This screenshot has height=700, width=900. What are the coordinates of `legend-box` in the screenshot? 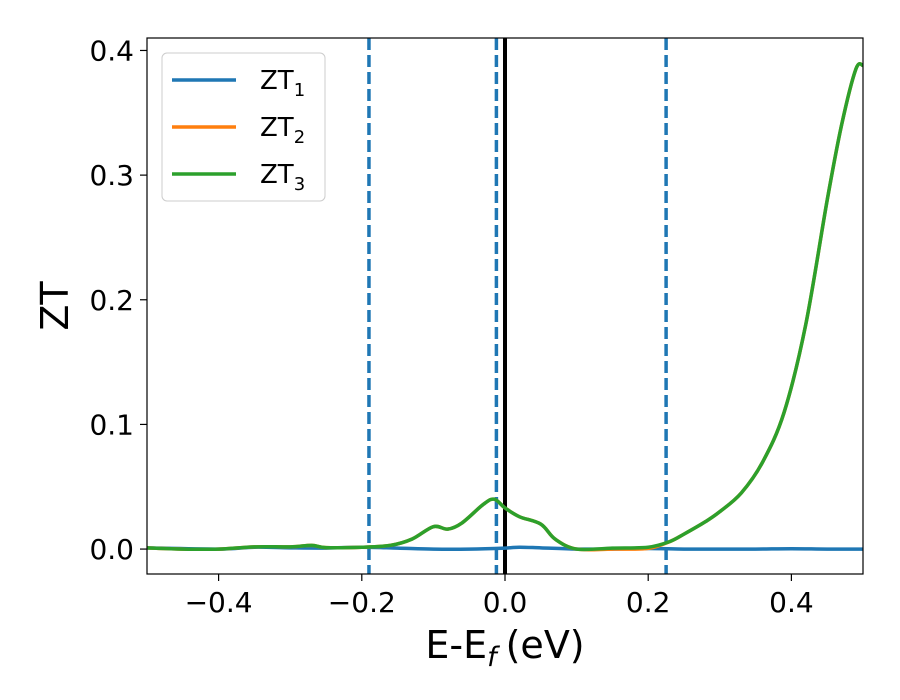 It's located at (243, 127).